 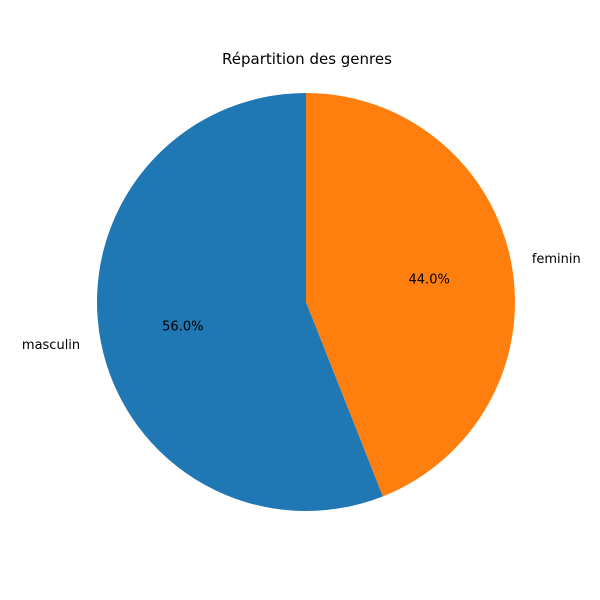 What do you see at coordinates (429, 280) in the screenshot?
I see `slice-percent-feminin: 44.0%` at bounding box center [429, 280].